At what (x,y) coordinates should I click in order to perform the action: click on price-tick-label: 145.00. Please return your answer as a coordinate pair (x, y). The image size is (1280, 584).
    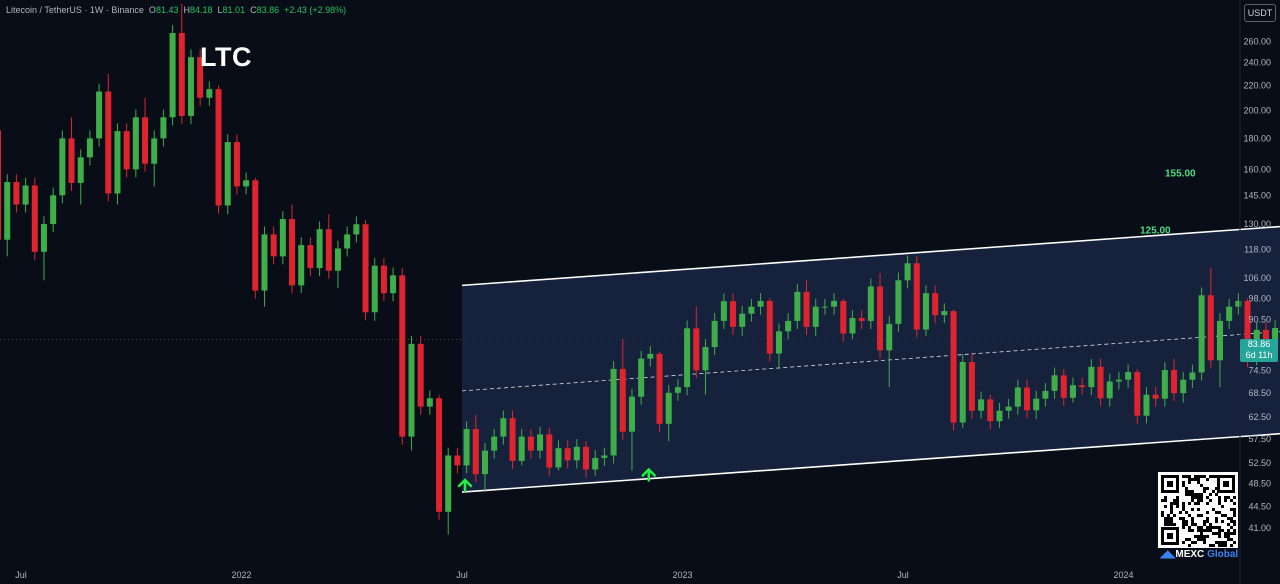
    Looking at the image, I should click on (1257, 195).